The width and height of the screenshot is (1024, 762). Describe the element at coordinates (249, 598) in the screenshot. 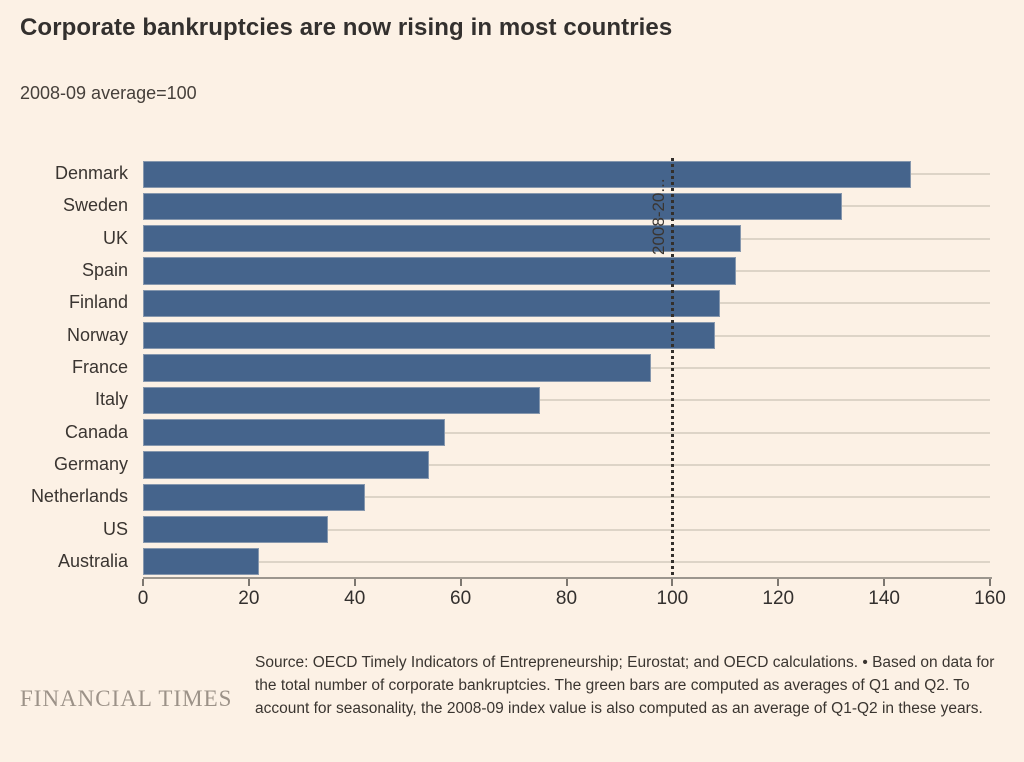

I see `x-tick-label-20: 20` at that location.